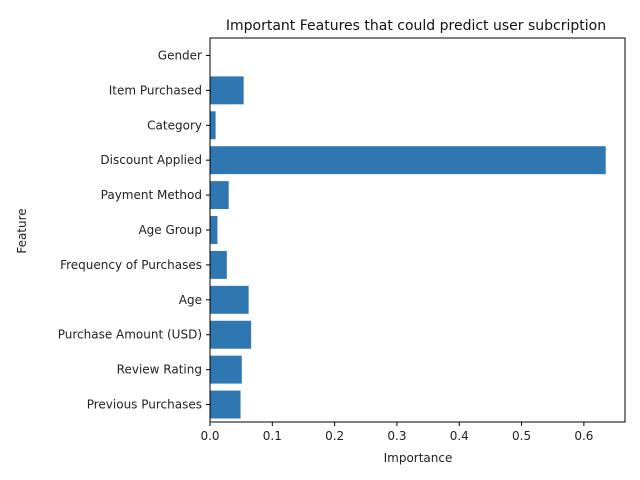  Describe the element at coordinates (219, 195) in the screenshot. I see `bar-payment-method` at that location.